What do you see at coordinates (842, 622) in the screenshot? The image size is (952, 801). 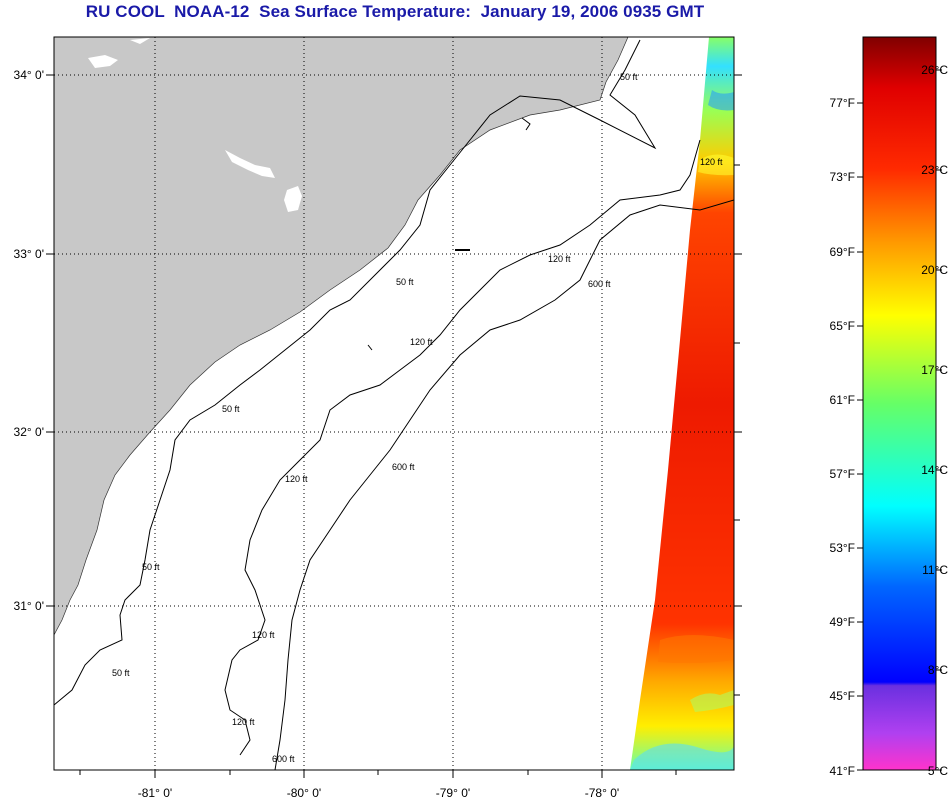 I see `colorbar-f-label: 49°F` at bounding box center [842, 622].